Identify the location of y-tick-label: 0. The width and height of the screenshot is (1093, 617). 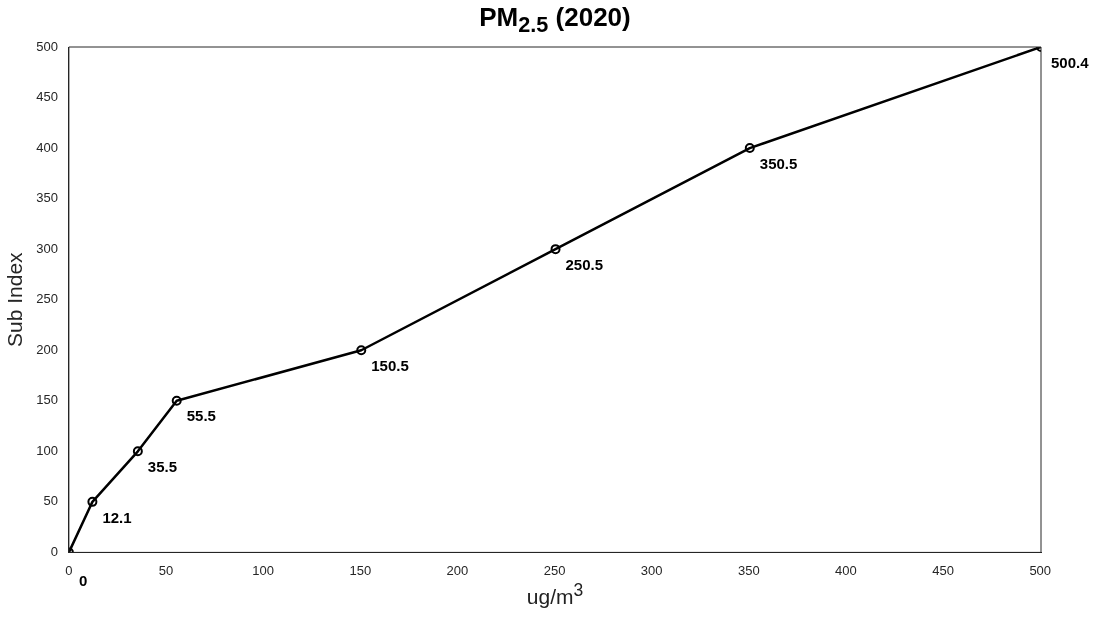
(54, 551).